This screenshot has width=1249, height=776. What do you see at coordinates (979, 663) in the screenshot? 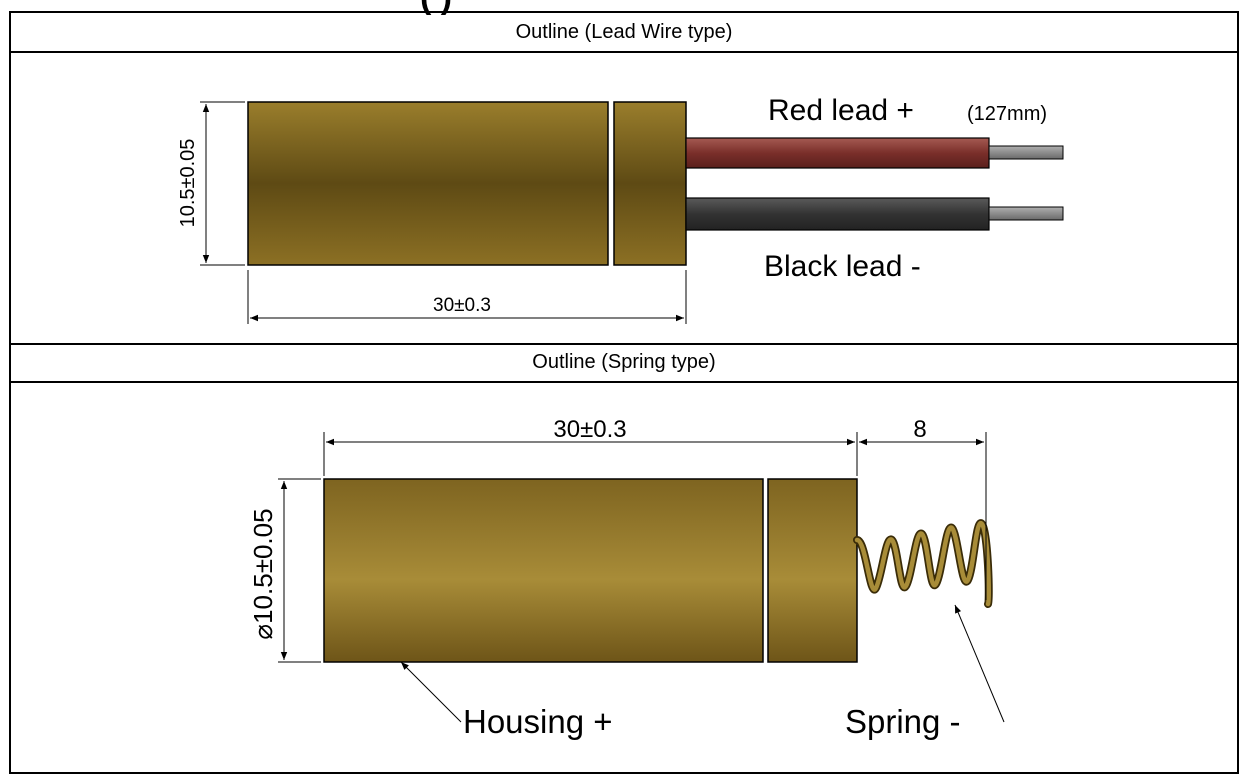
I see `spring-leader` at bounding box center [979, 663].